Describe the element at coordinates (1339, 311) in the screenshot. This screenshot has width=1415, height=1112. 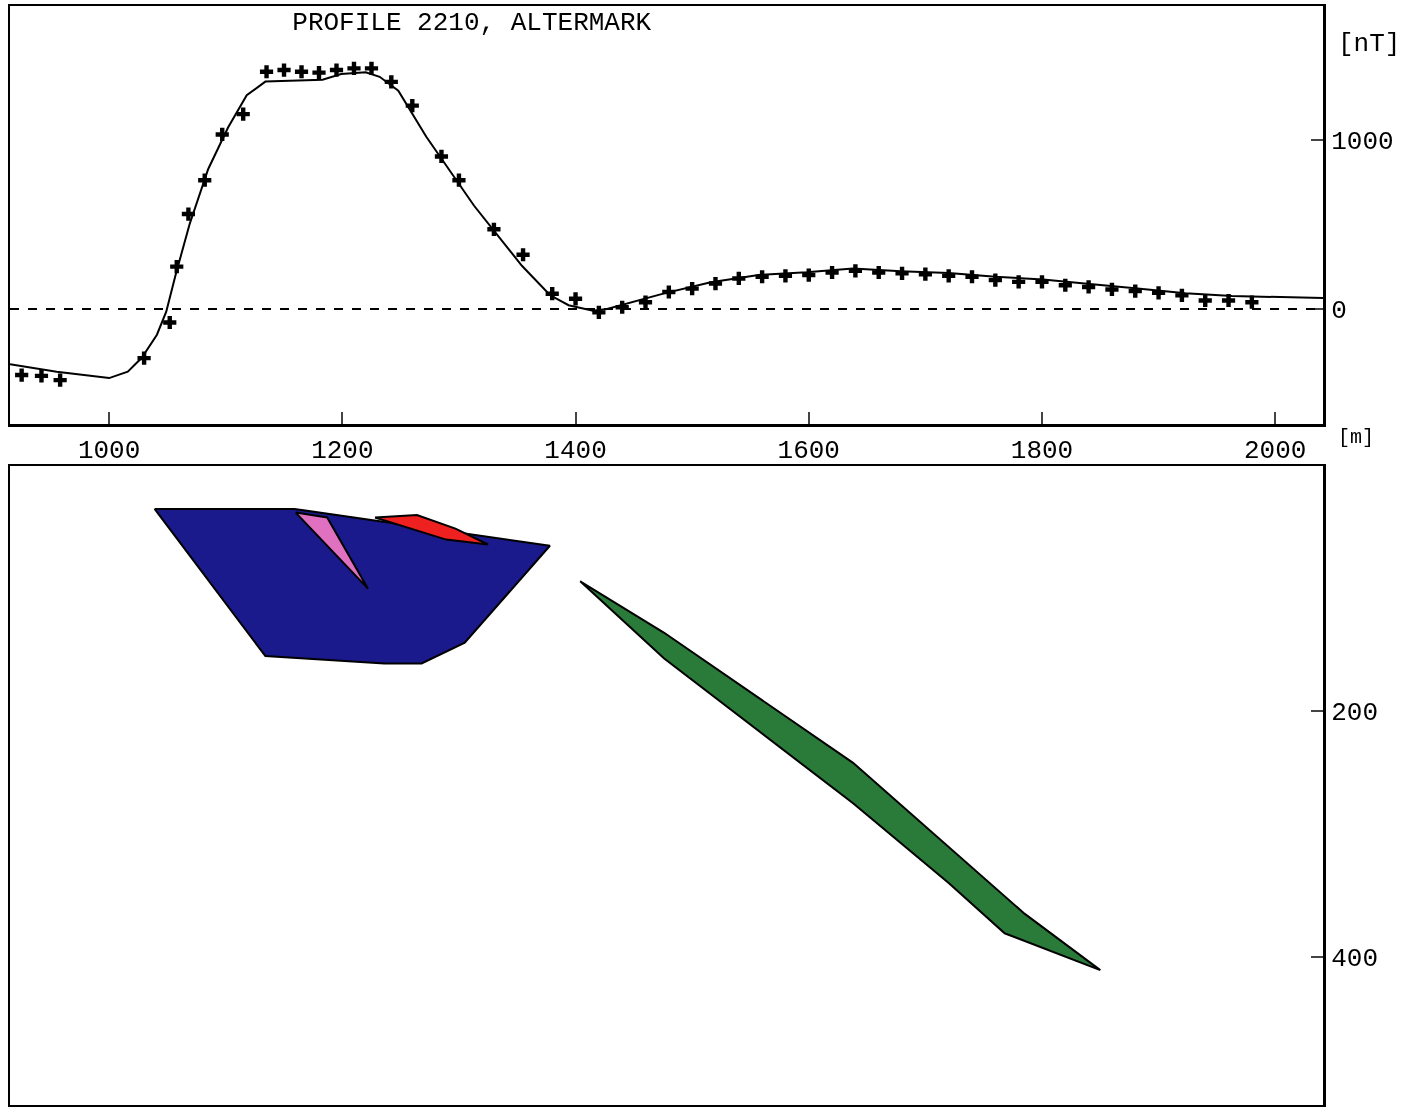
I see `y-tick-label: 0` at that location.